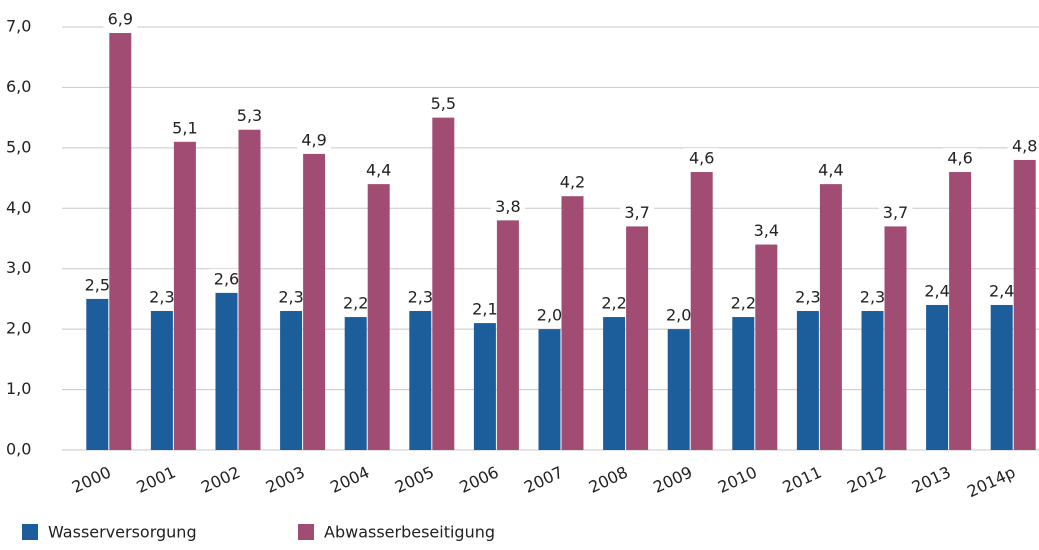 Image resolution: width=1039 pixels, height=550 pixels. What do you see at coordinates (18, 267) in the screenshot?
I see `y-tick-label: 3,0` at bounding box center [18, 267].